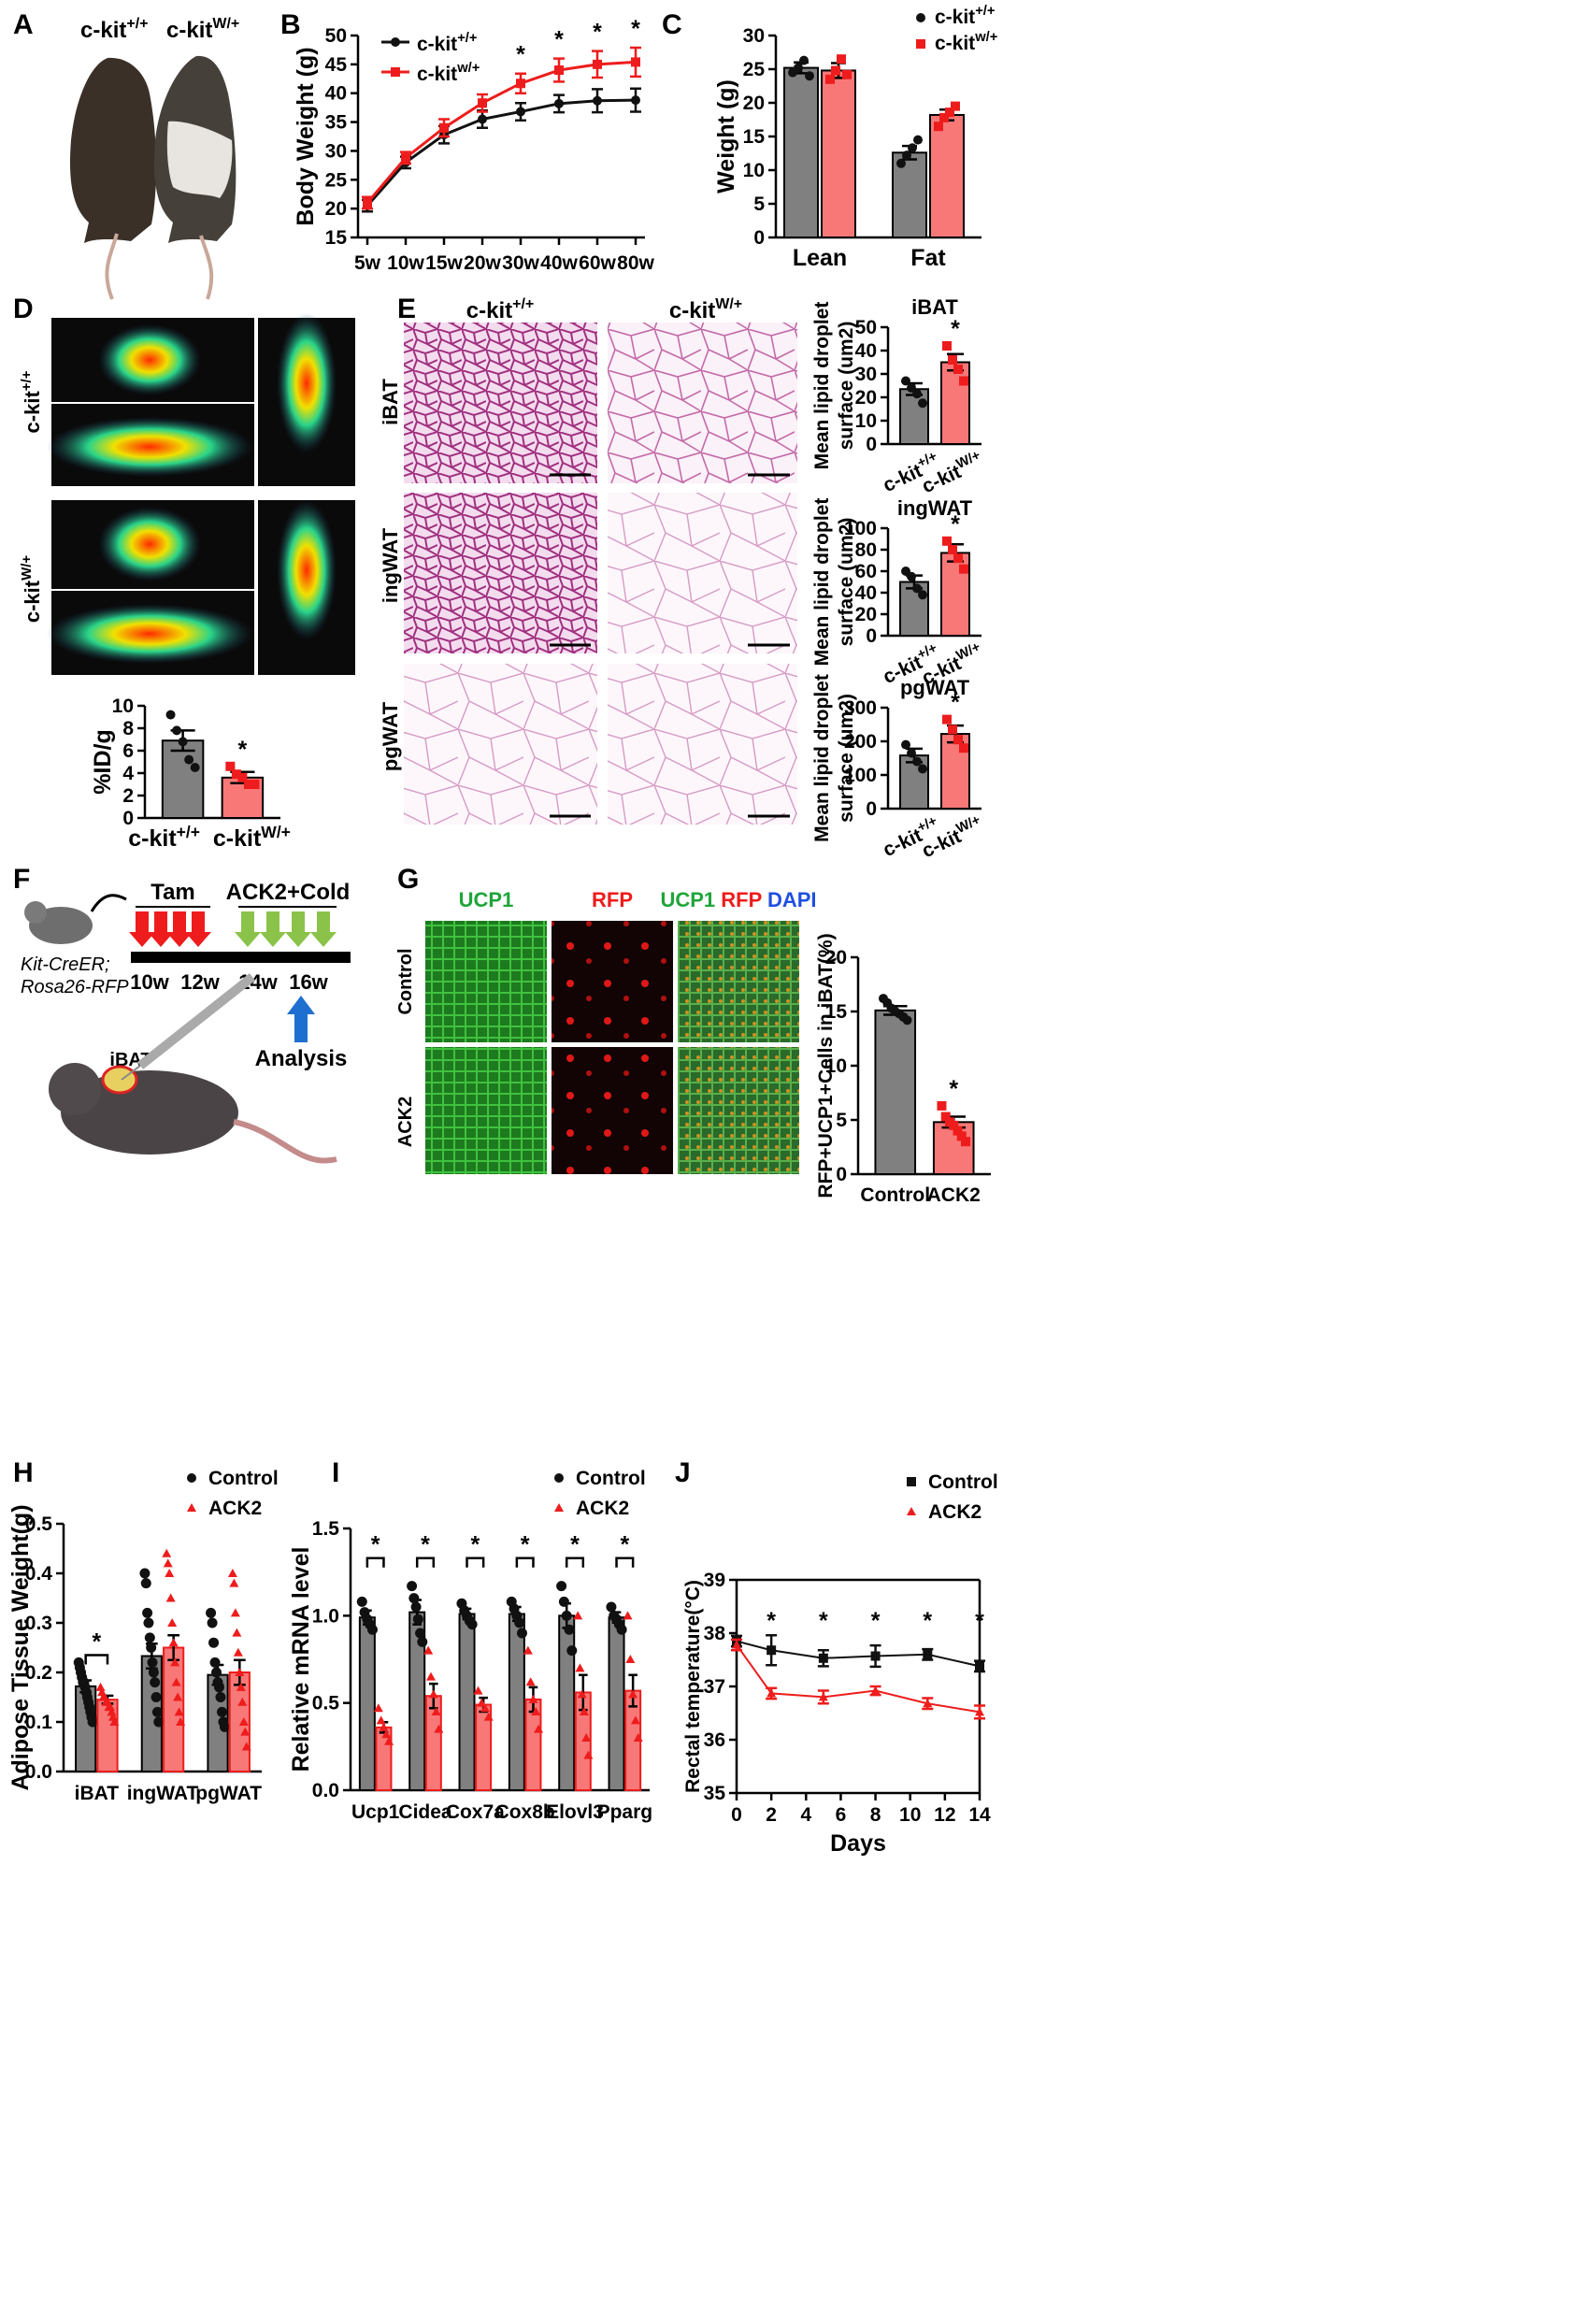 The width and height of the screenshot is (1576, 2324). I want to click on pet-mut-axial-hot, so click(149, 544).